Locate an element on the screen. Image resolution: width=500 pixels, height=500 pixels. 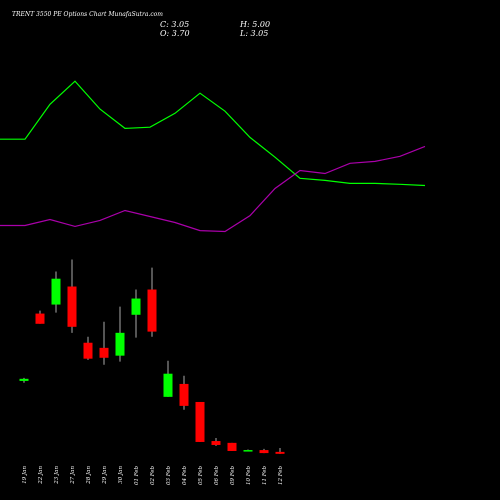
indicator-line is located at coordinates (213, 189).